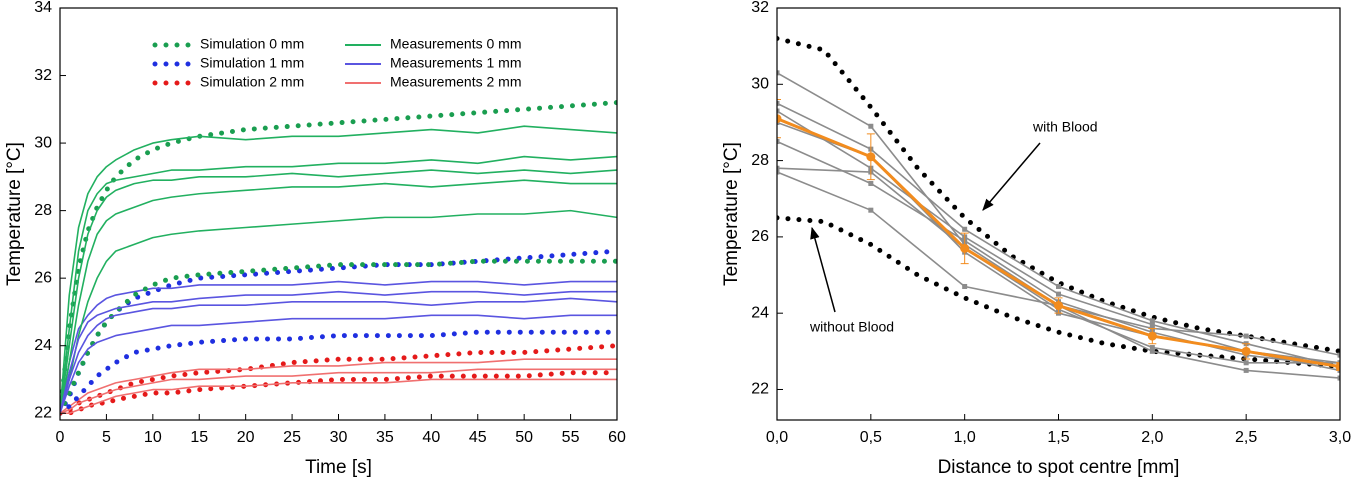 Image resolution: width=1360 pixels, height=488 pixels. What do you see at coordinates (851, 327) in the screenshot?
I see `annotation: without Blood` at bounding box center [851, 327].